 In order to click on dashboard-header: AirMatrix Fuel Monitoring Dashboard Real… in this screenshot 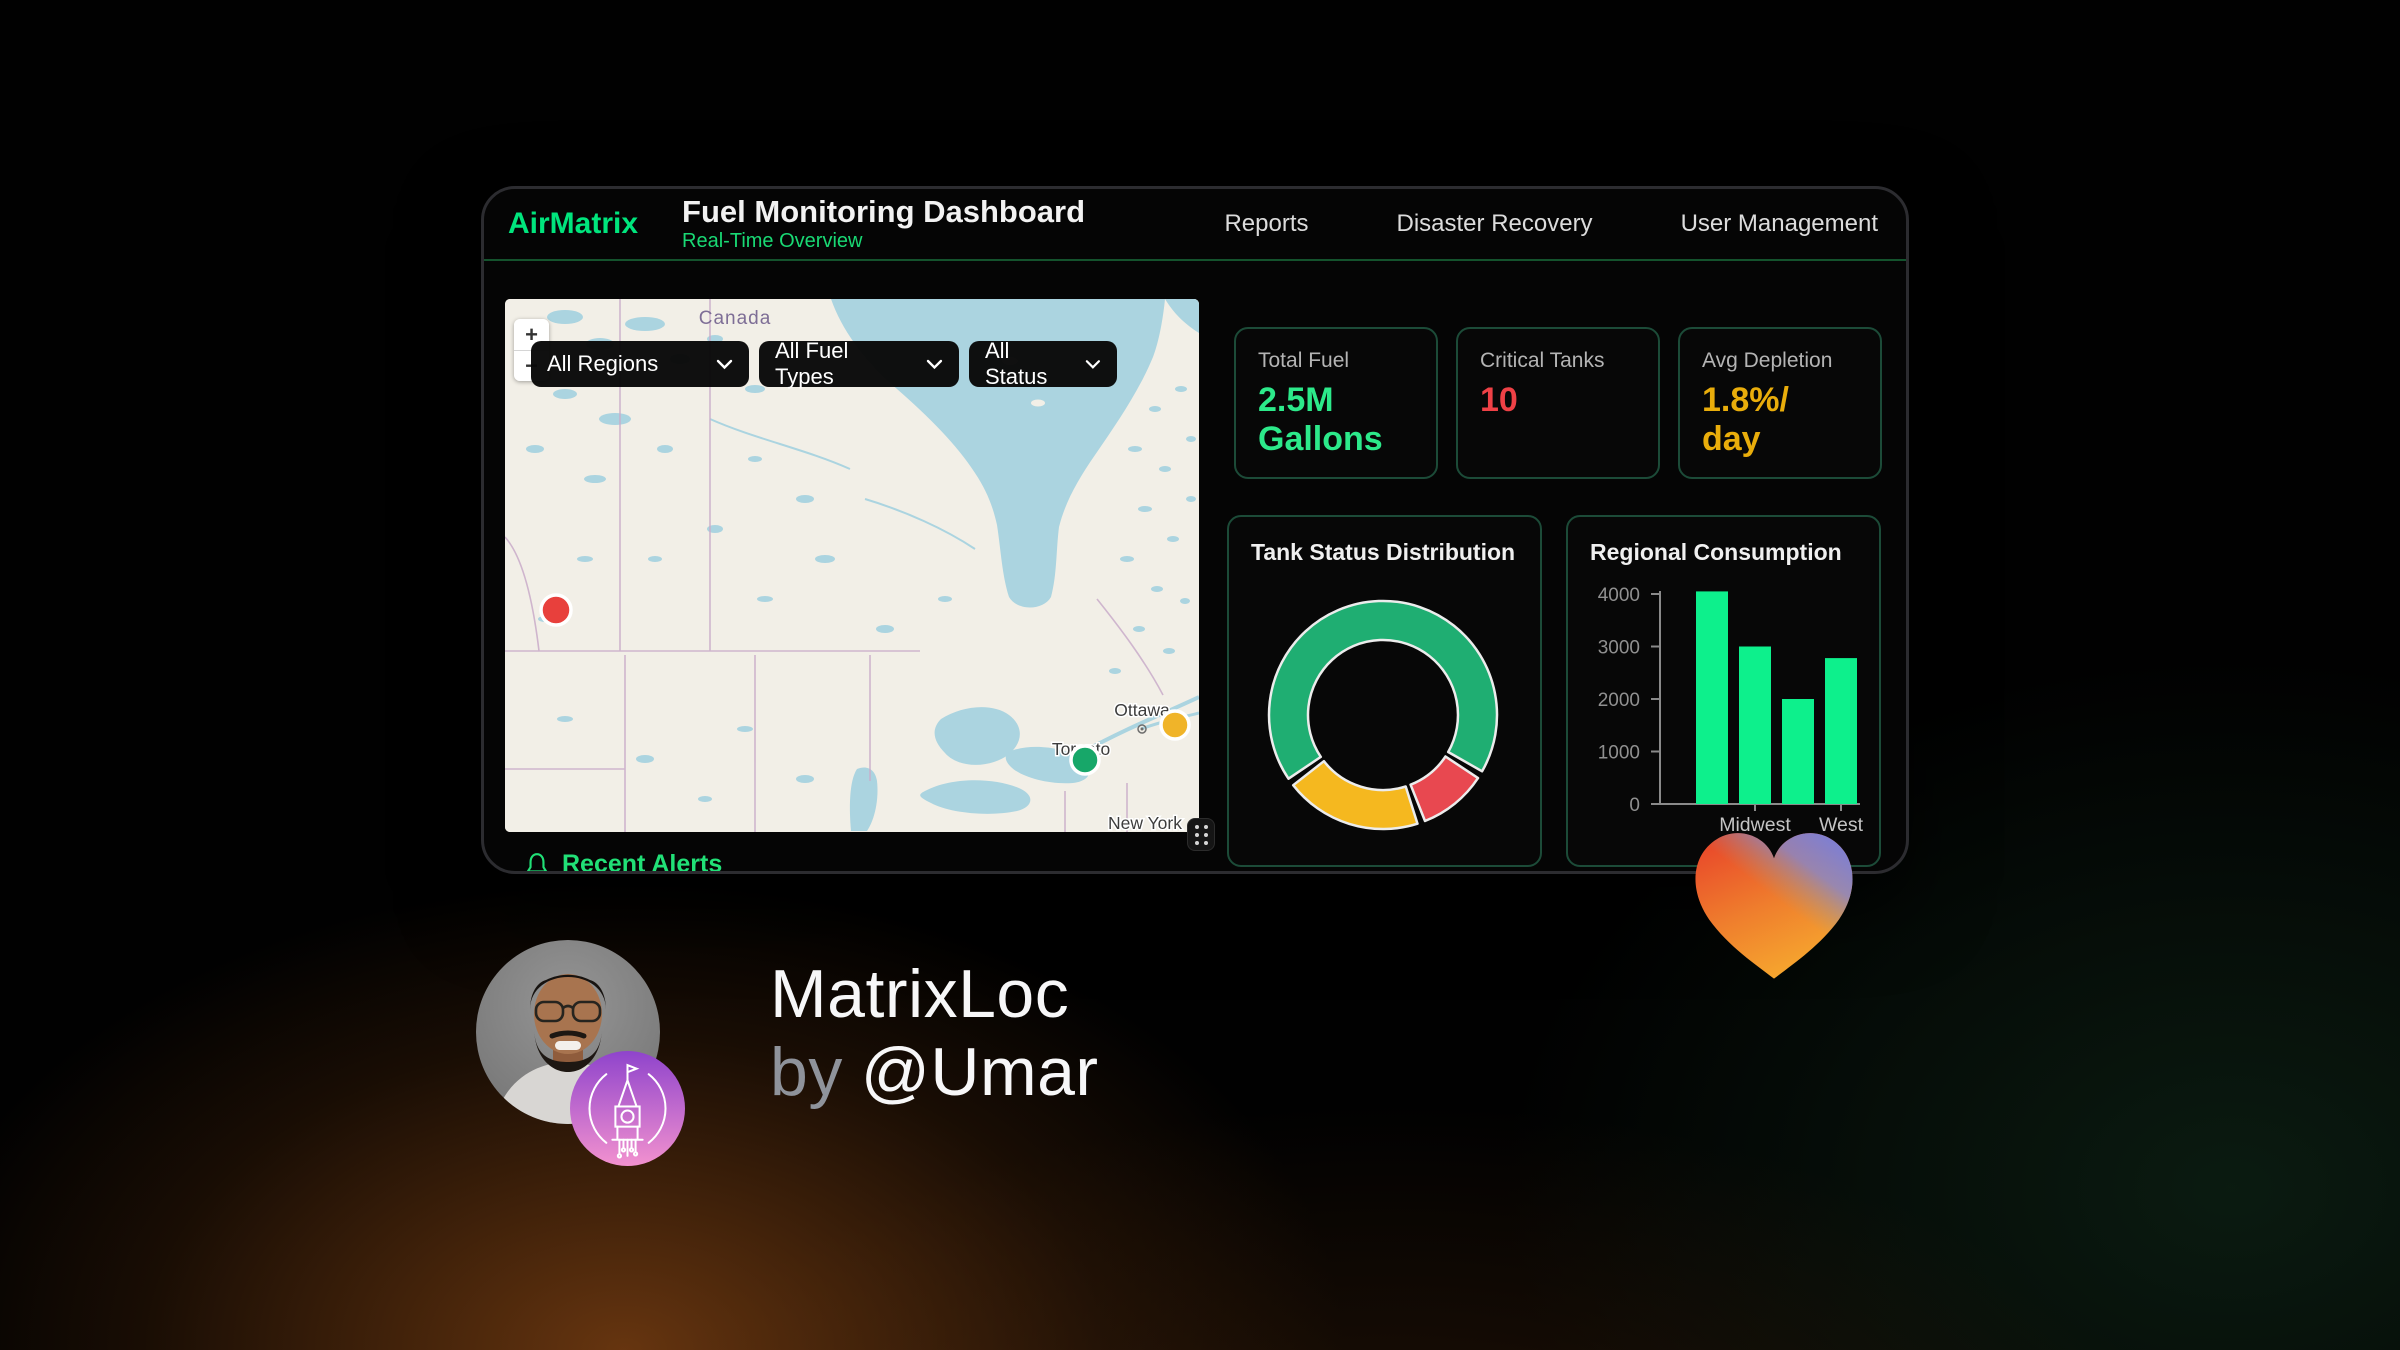, I will do `click(1195, 225)`.